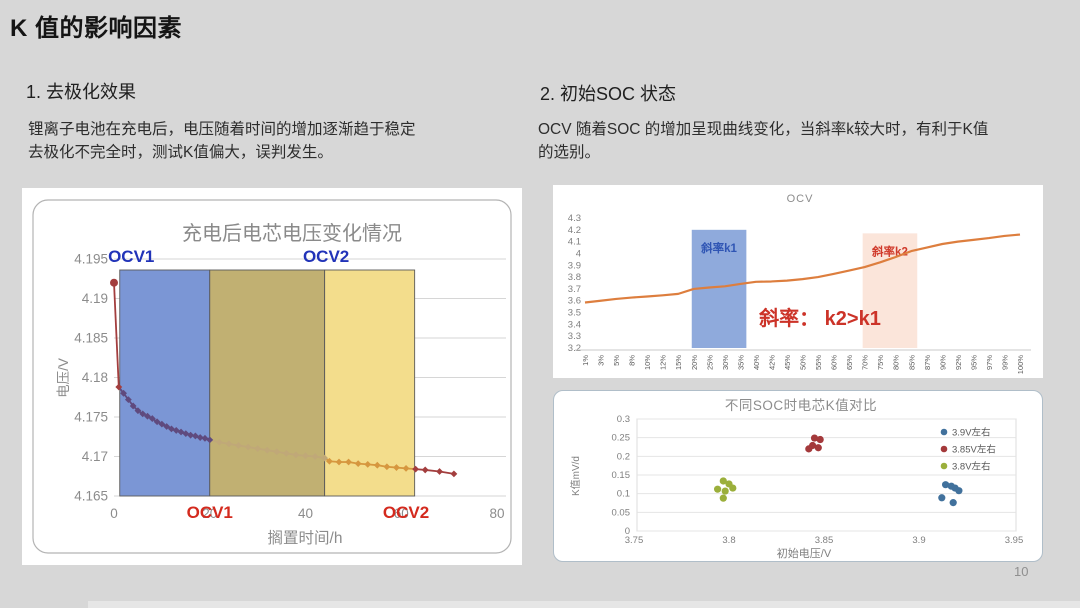 The height and width of the screenshot is (608, 1080). I want to click on svg-text: 4.3, so click(574, 218).